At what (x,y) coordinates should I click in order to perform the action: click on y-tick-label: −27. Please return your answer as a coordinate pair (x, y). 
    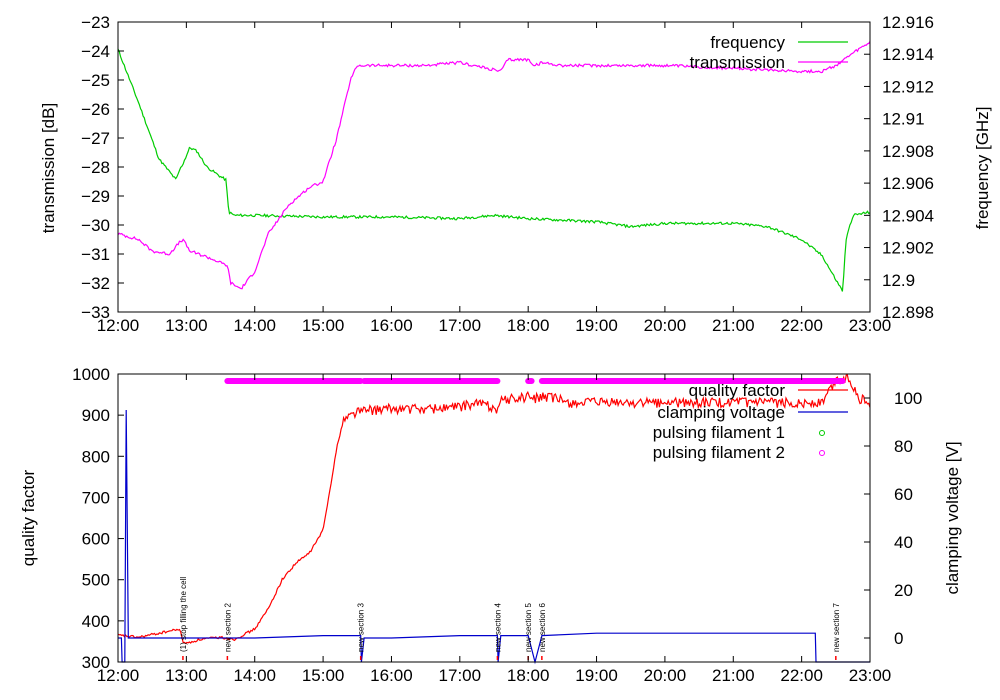
    Looking at the image, I should click on (95, 138).